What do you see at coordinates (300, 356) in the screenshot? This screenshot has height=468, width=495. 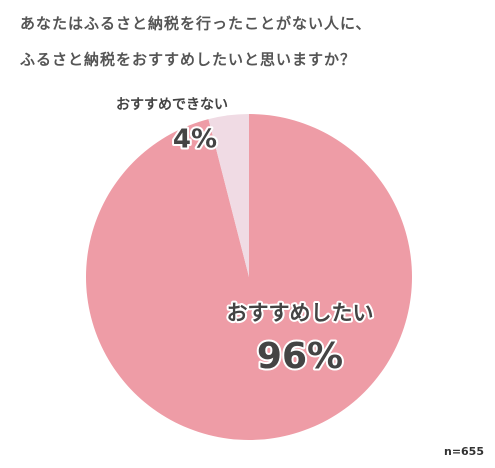 I see `value-label: 96%` at bounding box center [300, 356].